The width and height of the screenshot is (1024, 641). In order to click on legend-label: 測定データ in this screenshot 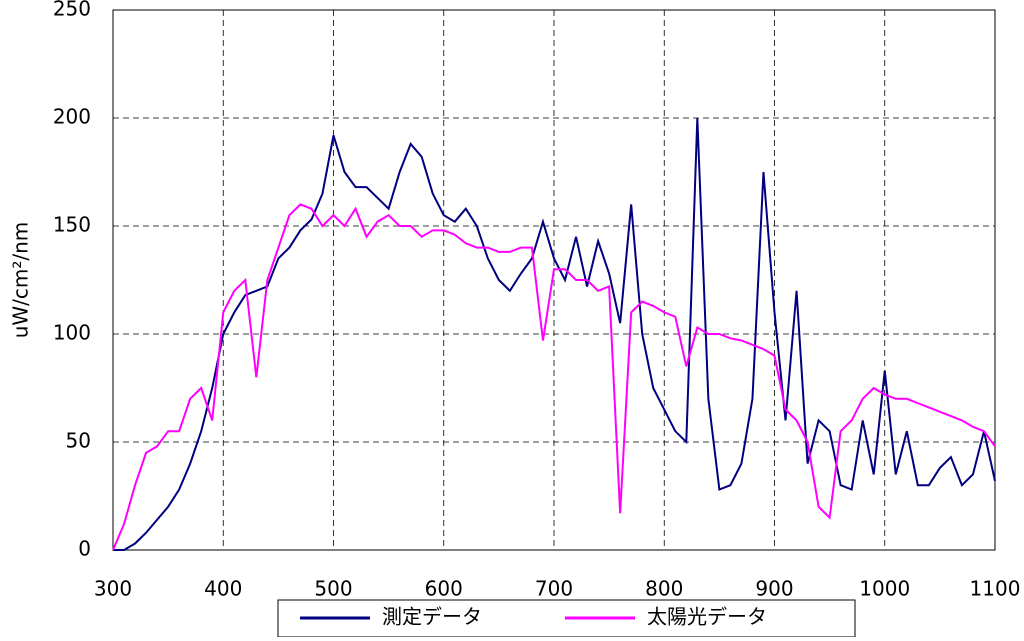, I will do `click(432, 617)`.